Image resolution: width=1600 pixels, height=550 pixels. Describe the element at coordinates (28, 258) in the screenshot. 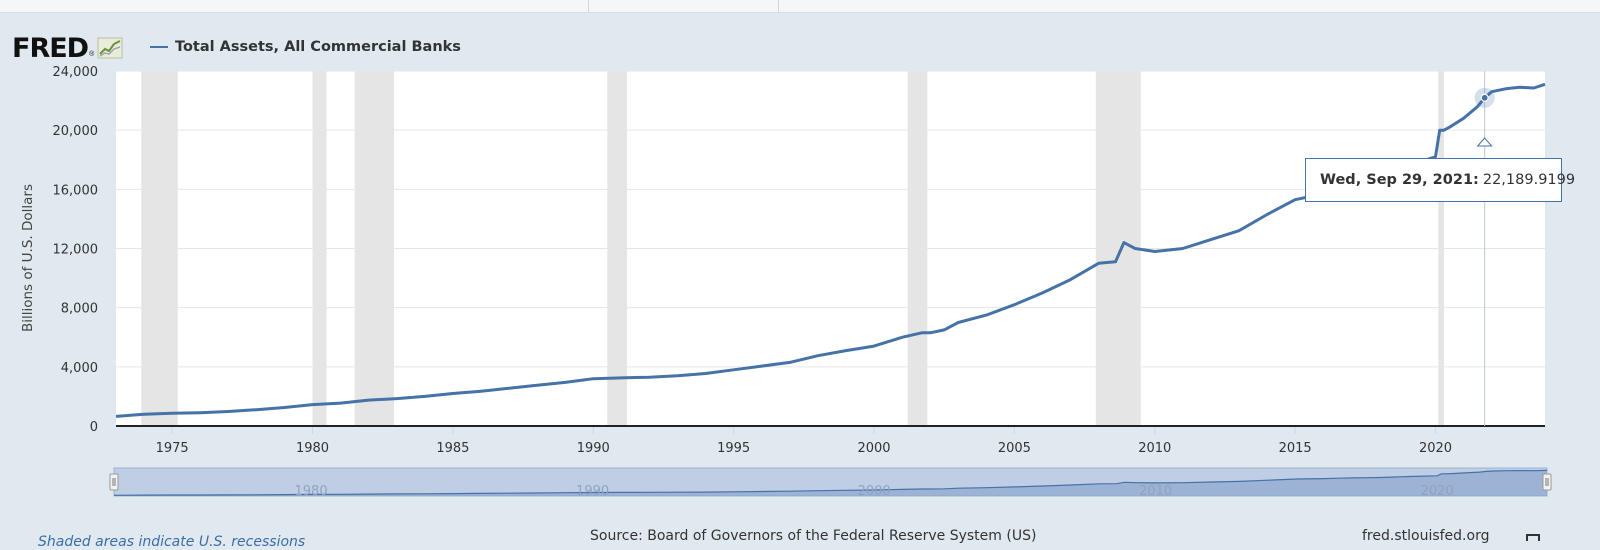

I see `y-axis-title: Billions of U.S. Dollars` at that location.